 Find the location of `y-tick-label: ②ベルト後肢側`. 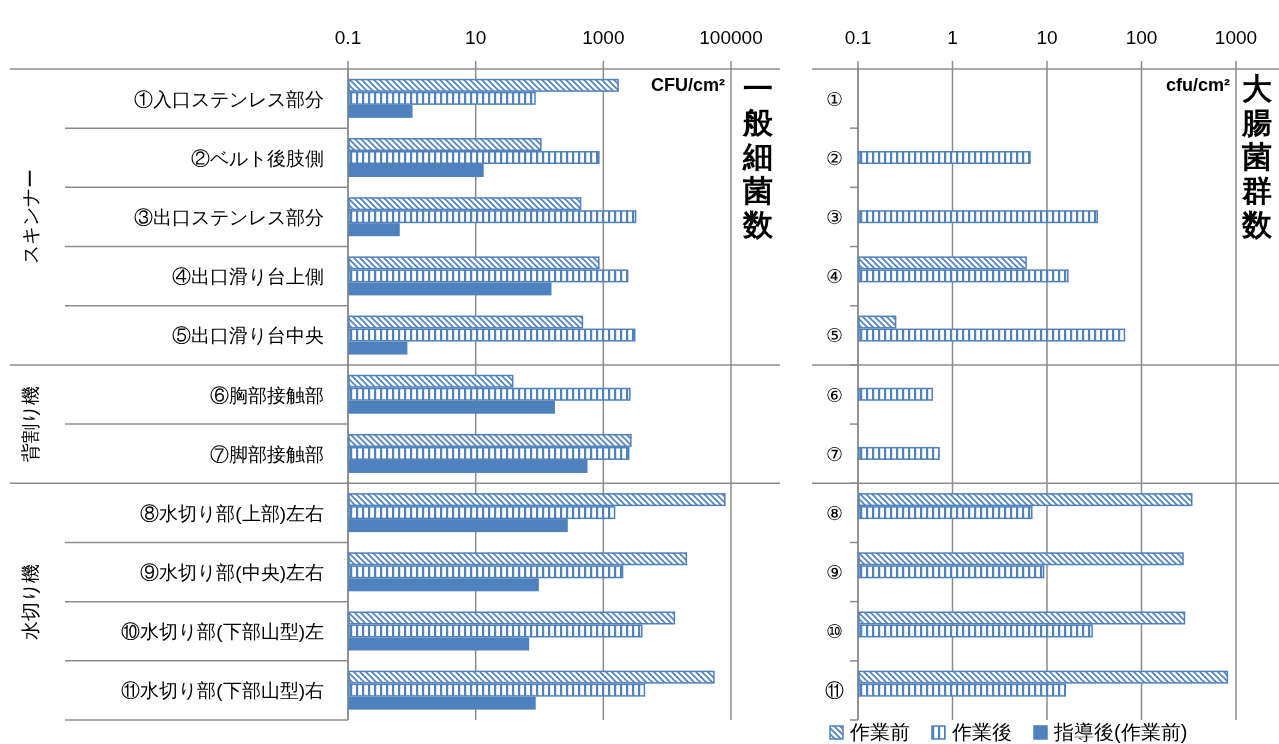

y-tick-label: ②ベルト後肢側 is located at coordinates (257, 158).